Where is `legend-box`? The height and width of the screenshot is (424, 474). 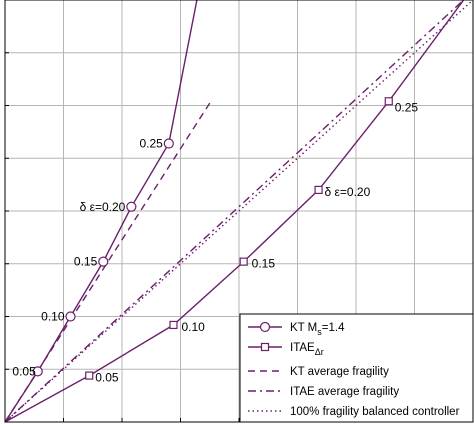
legend-box is located at coordinates (356, 368).